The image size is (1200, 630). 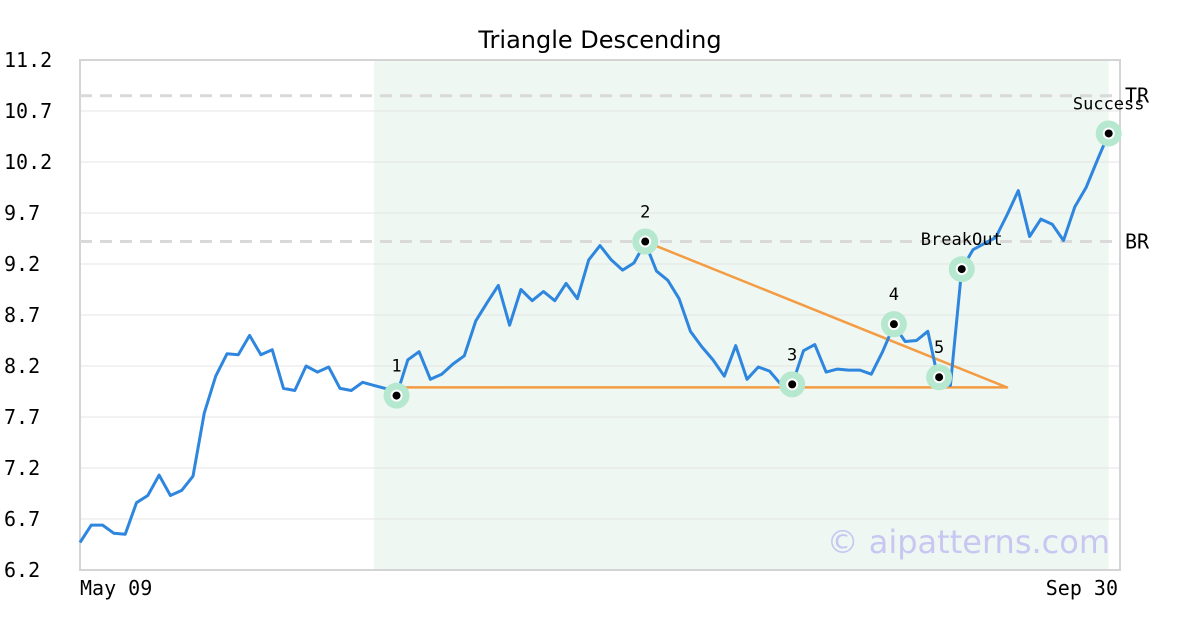 What do you see at coordinates (28, 162) in the screenshot?
I see `y-tick-label: 10.2` at bounding box center [28, 162].